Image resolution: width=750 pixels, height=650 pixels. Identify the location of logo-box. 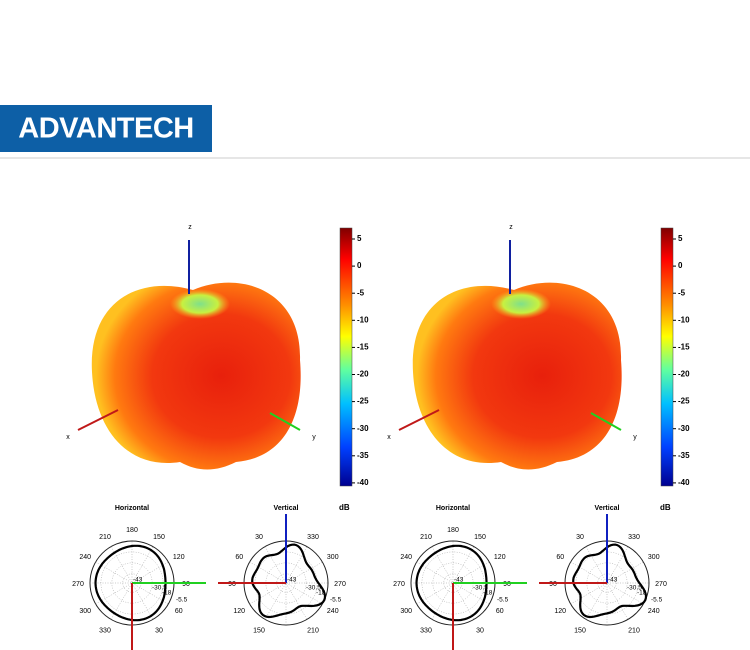
(106, 128).